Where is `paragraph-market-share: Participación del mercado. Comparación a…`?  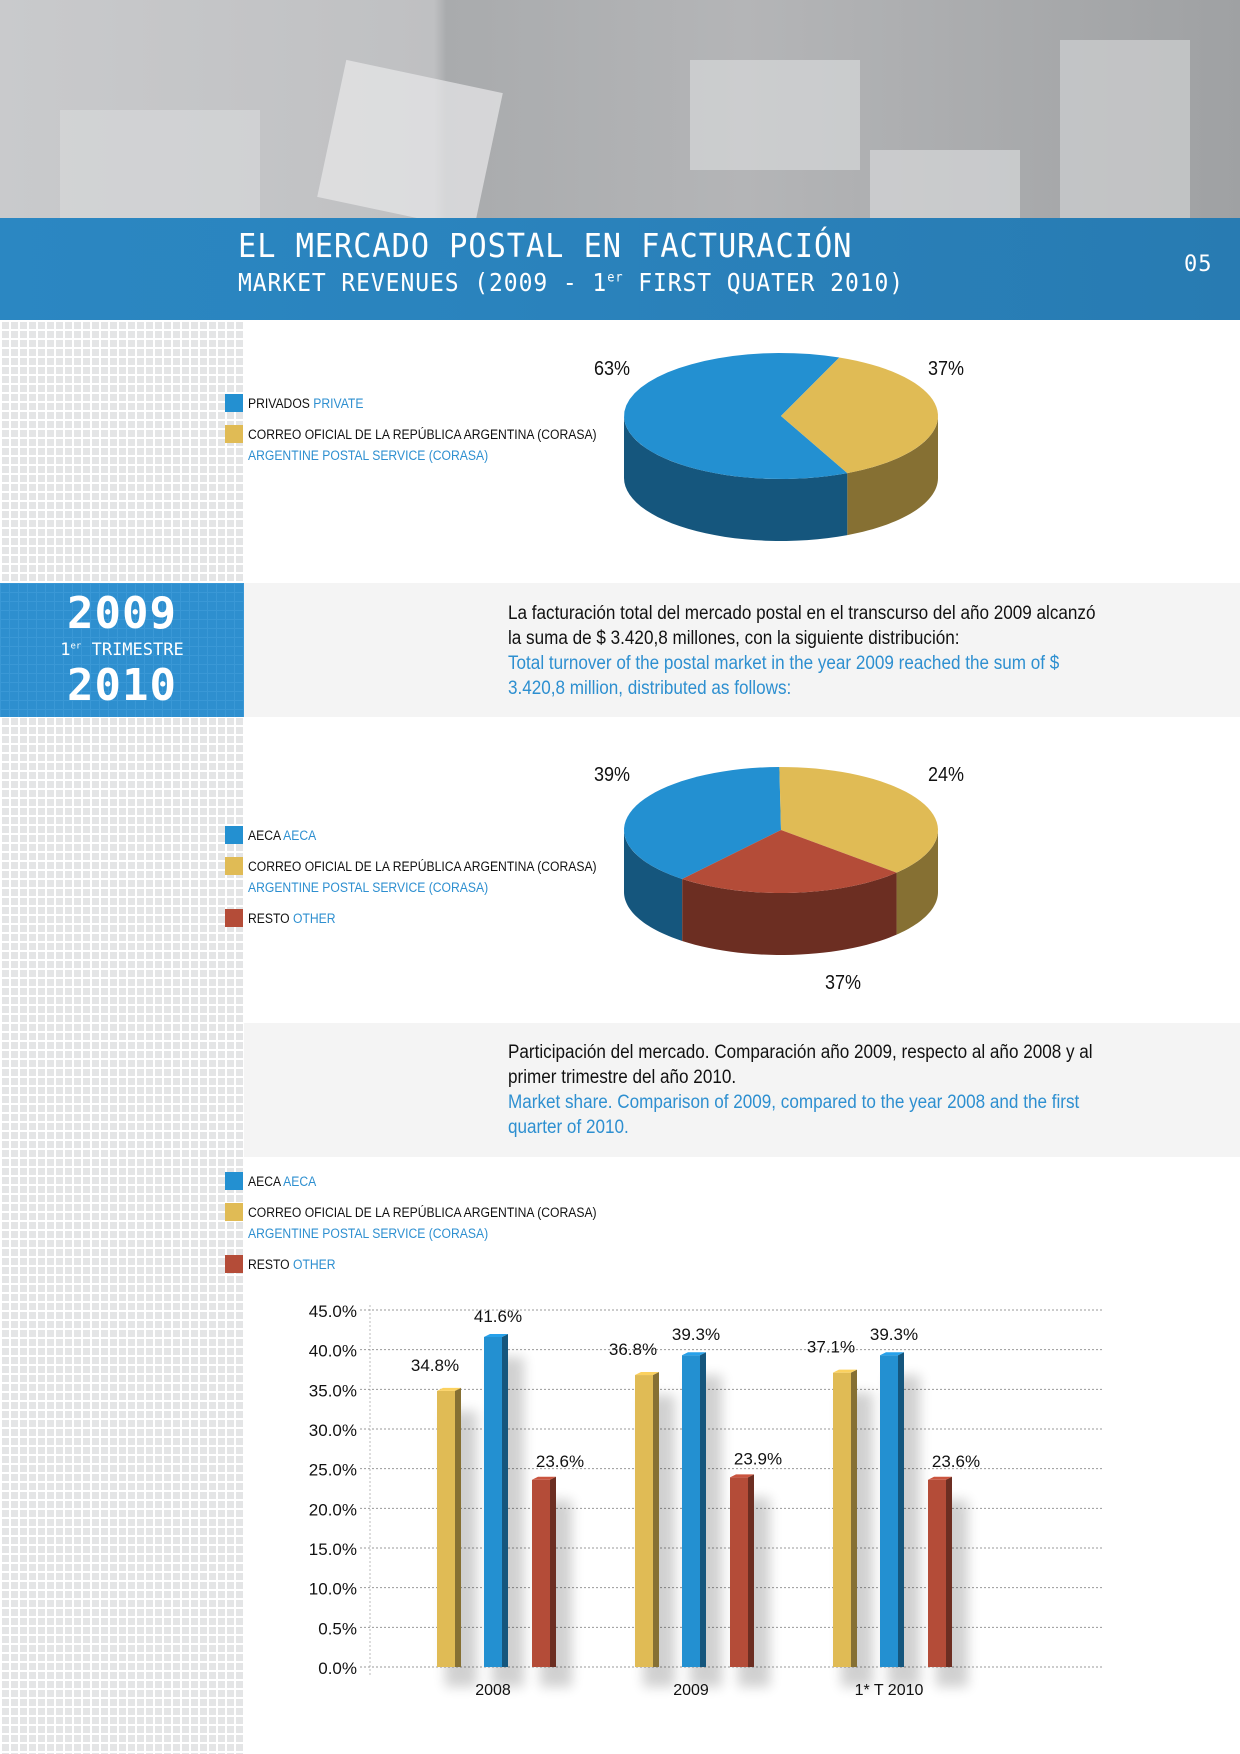 paragraph-market-share: Participación del mercado. Comparación a… is located at coordinates (800, 1090).